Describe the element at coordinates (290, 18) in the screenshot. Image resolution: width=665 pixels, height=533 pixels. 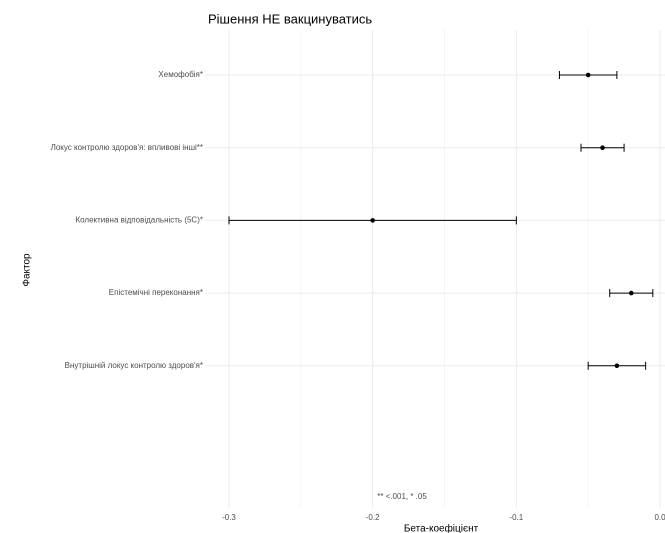
I see `chart-title: Рішення НЕ вакцинуватись` at that location.